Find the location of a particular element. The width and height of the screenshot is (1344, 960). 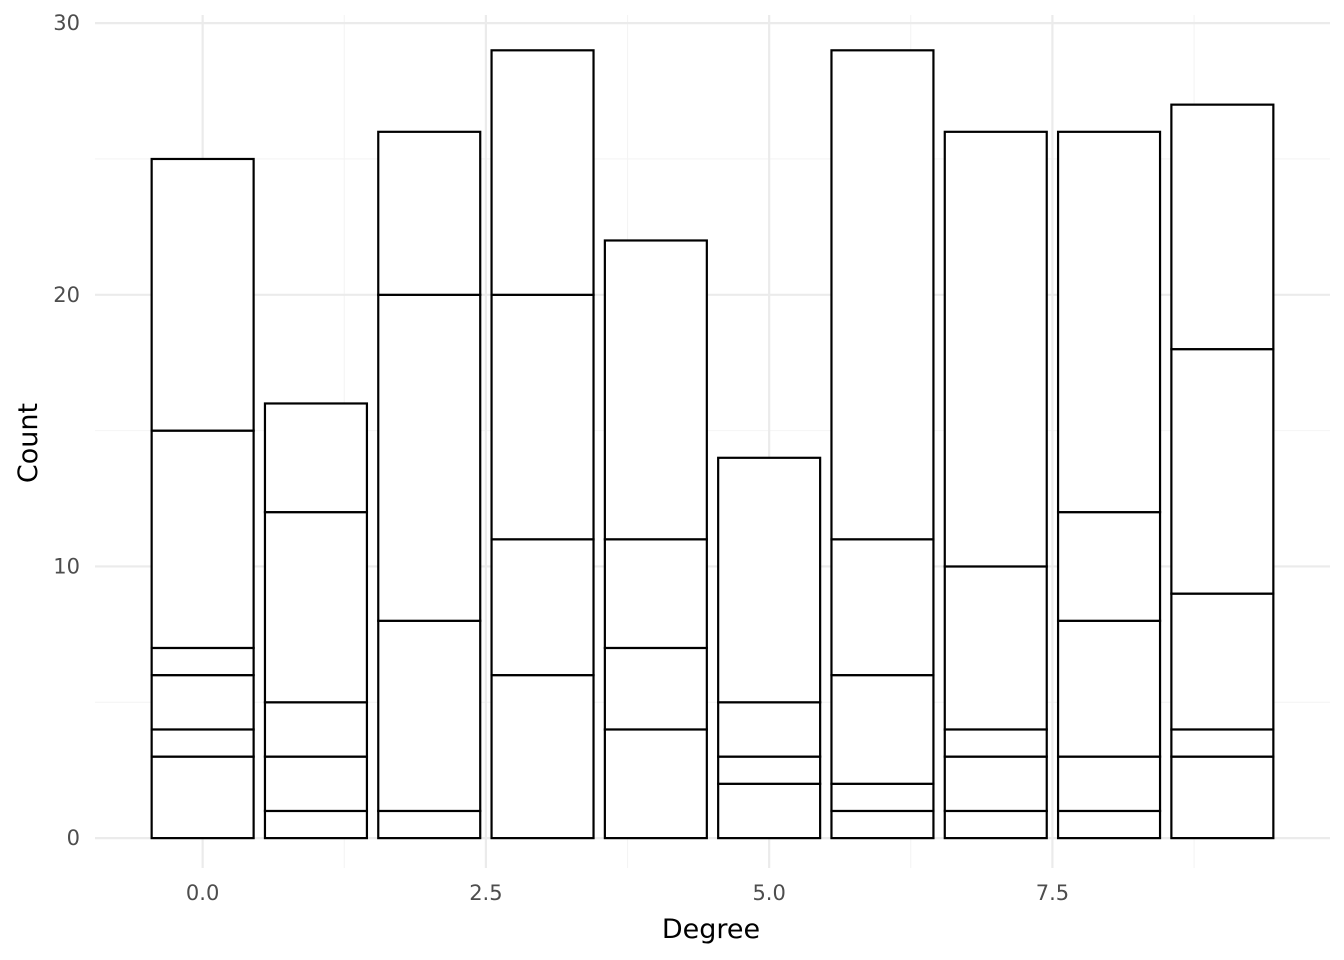

x-tick-label: 0.0 is located at coordinates (202, 893).